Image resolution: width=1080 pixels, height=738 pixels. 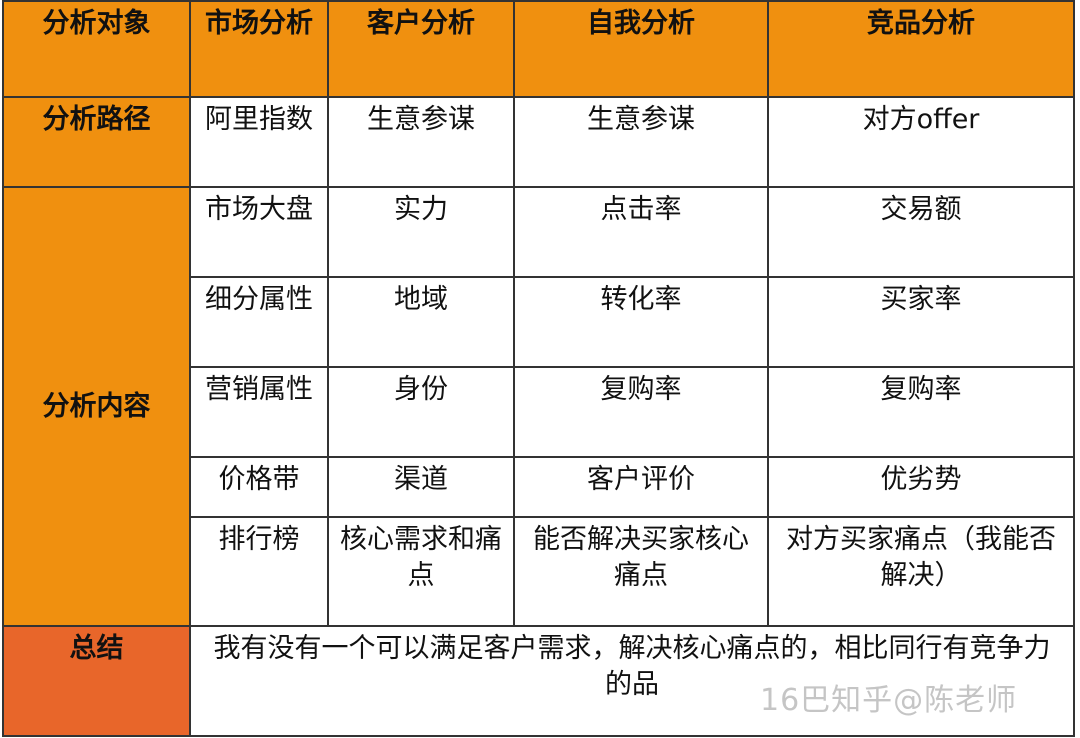 What do you see at coordinates (260, 413) in the screenshot?
I see `table-cell: 营销属性` at bounding box center [260, 413].